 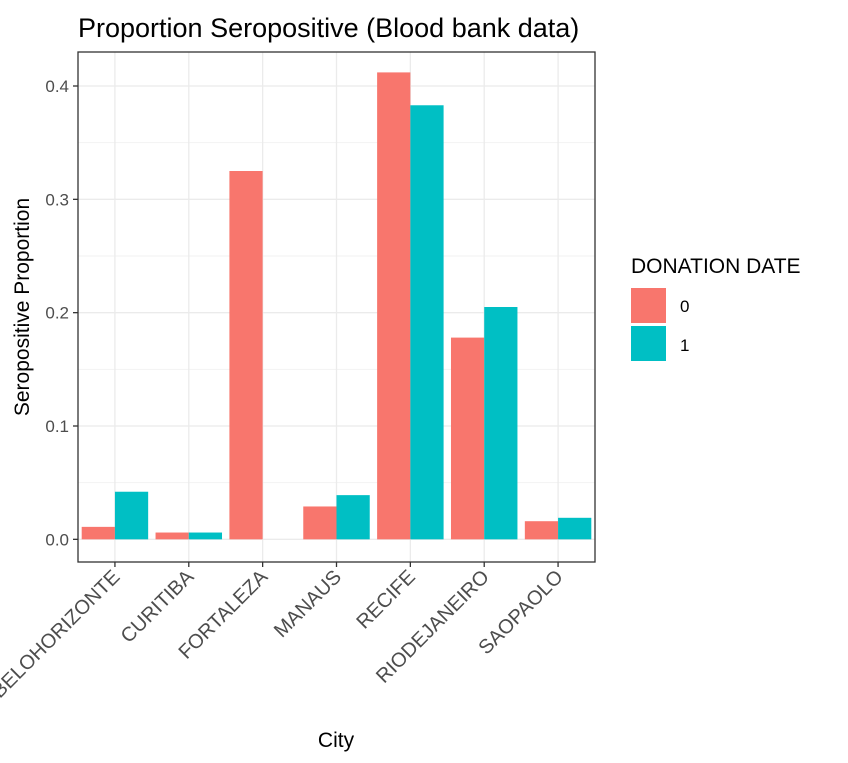 What do you see at coordinates (308, 604) in the screenshot?
I see `x-tick-label: MANAUS` at bounding box center [308, 604].